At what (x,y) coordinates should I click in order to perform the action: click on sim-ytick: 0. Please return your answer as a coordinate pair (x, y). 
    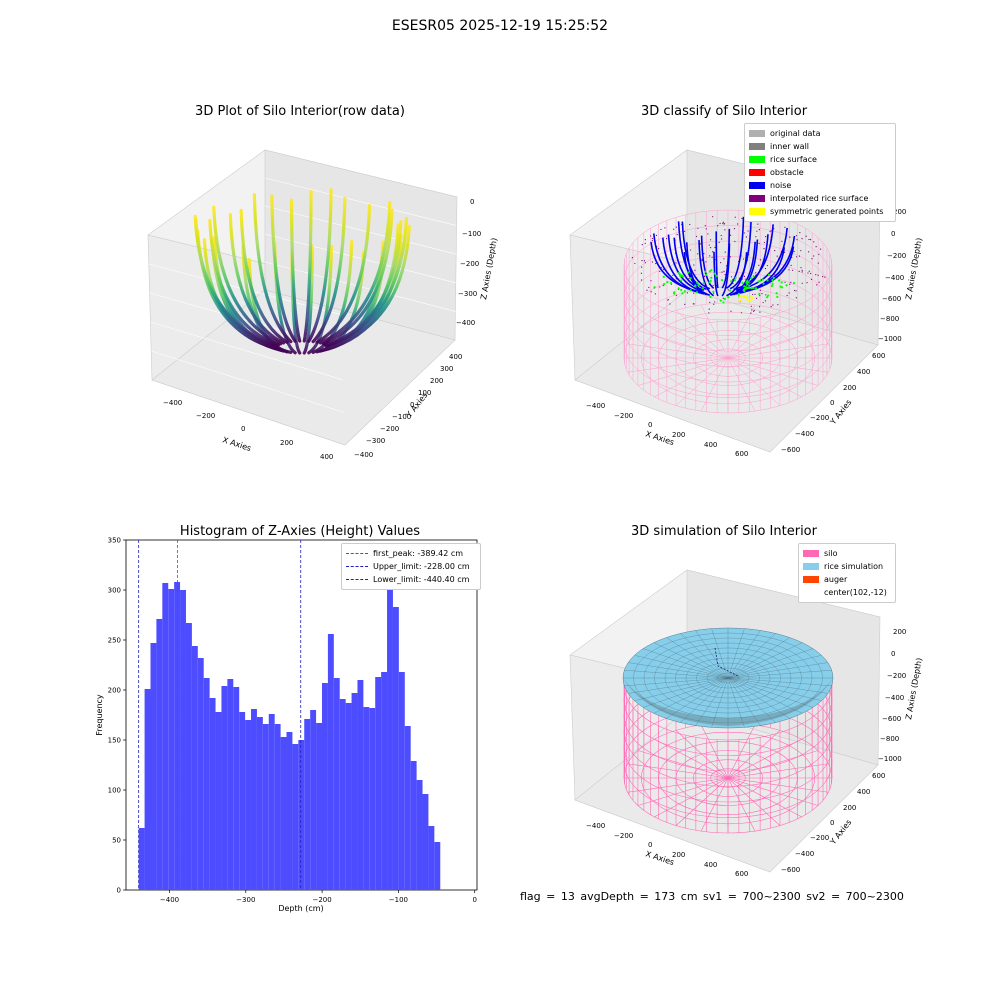
    Looking at the image, I should click on (832, 823).